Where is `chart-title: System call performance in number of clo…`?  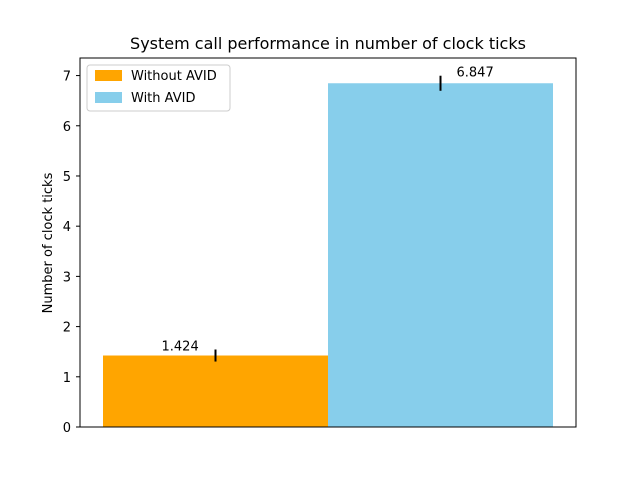 chart-title: System call performance in number of clo… is located at coordinates (328, 43).